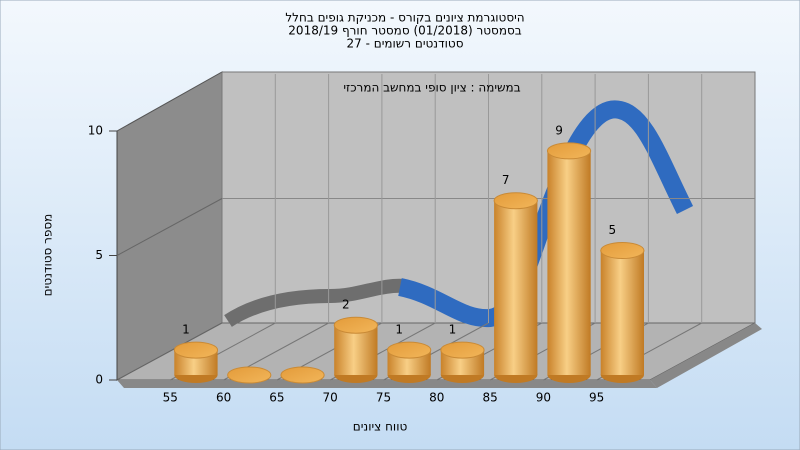  Describe the element at coordinates (436, 398) in the screenshot. I see `x-tick-label: 80` at that location.